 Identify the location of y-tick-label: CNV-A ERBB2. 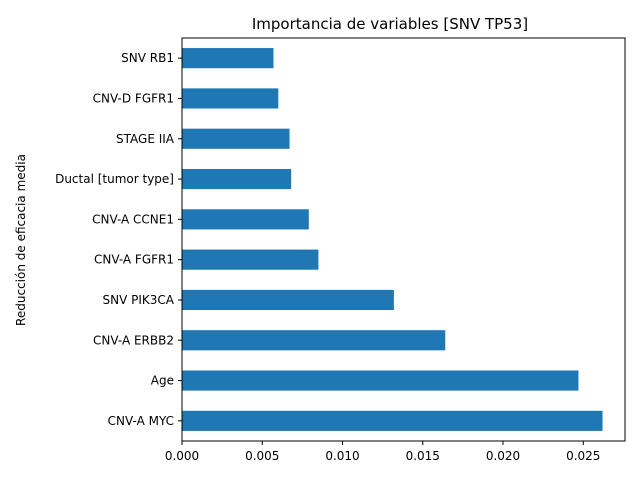
(133, 340).